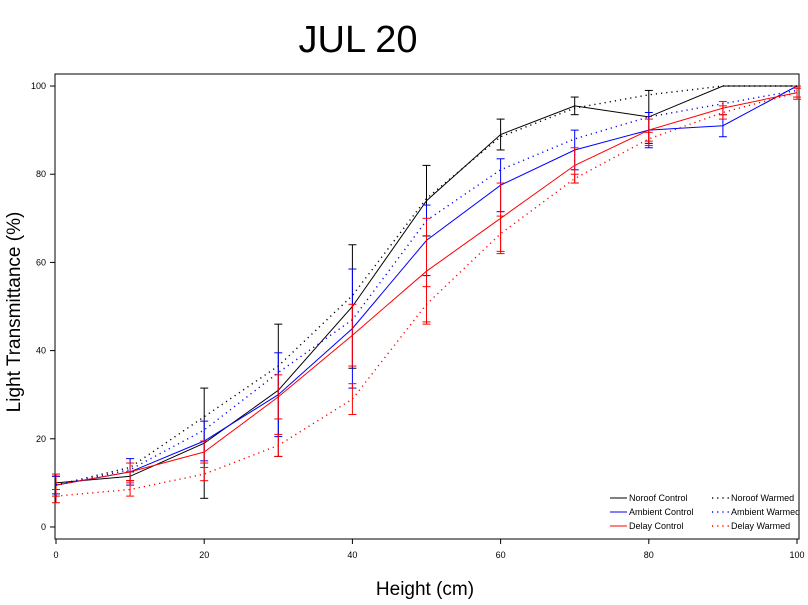 The image size is (808, 605). I want to click on legend-item: Ambient Warmed, so click(756, 512).